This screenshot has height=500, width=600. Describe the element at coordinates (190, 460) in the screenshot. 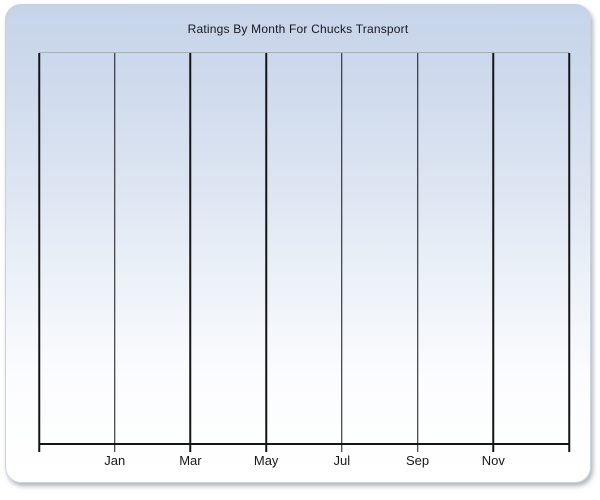

I see `x-axis-tick-label: Mar` at that location.